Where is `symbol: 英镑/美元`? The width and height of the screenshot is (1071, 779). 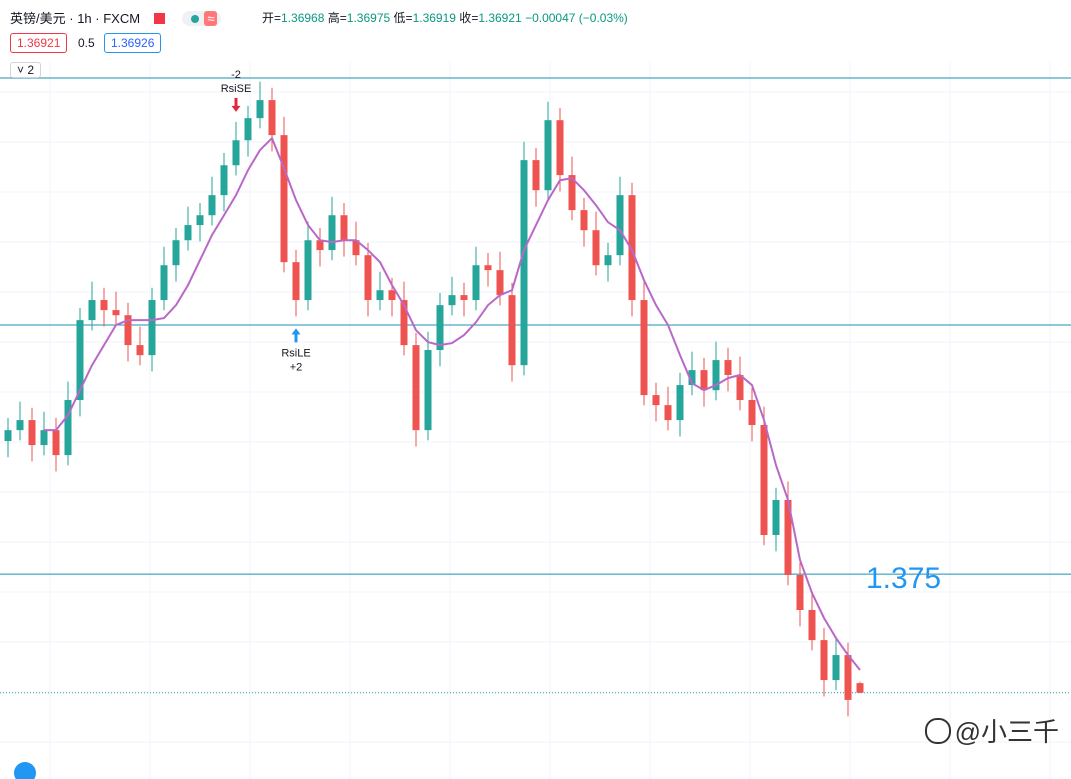
symbol: 英镑/美元 is located at coordinates (38, 18).